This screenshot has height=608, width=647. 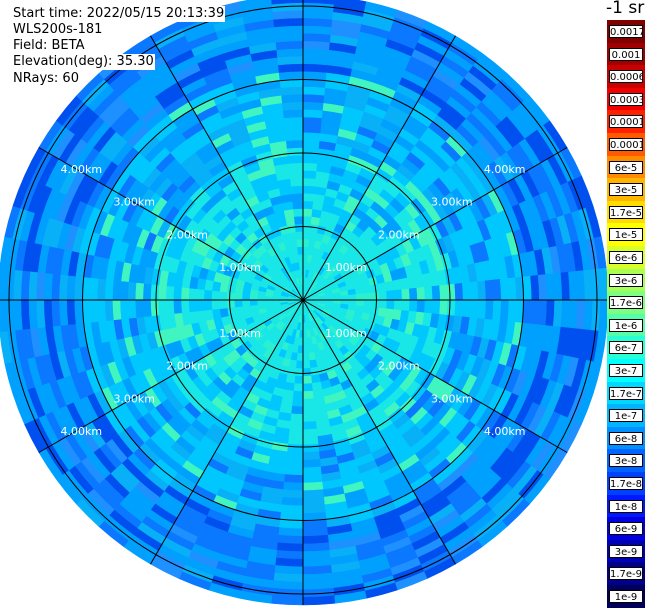 I want to click on range-ring-label: 1.00km, so click(x=346, y=333).